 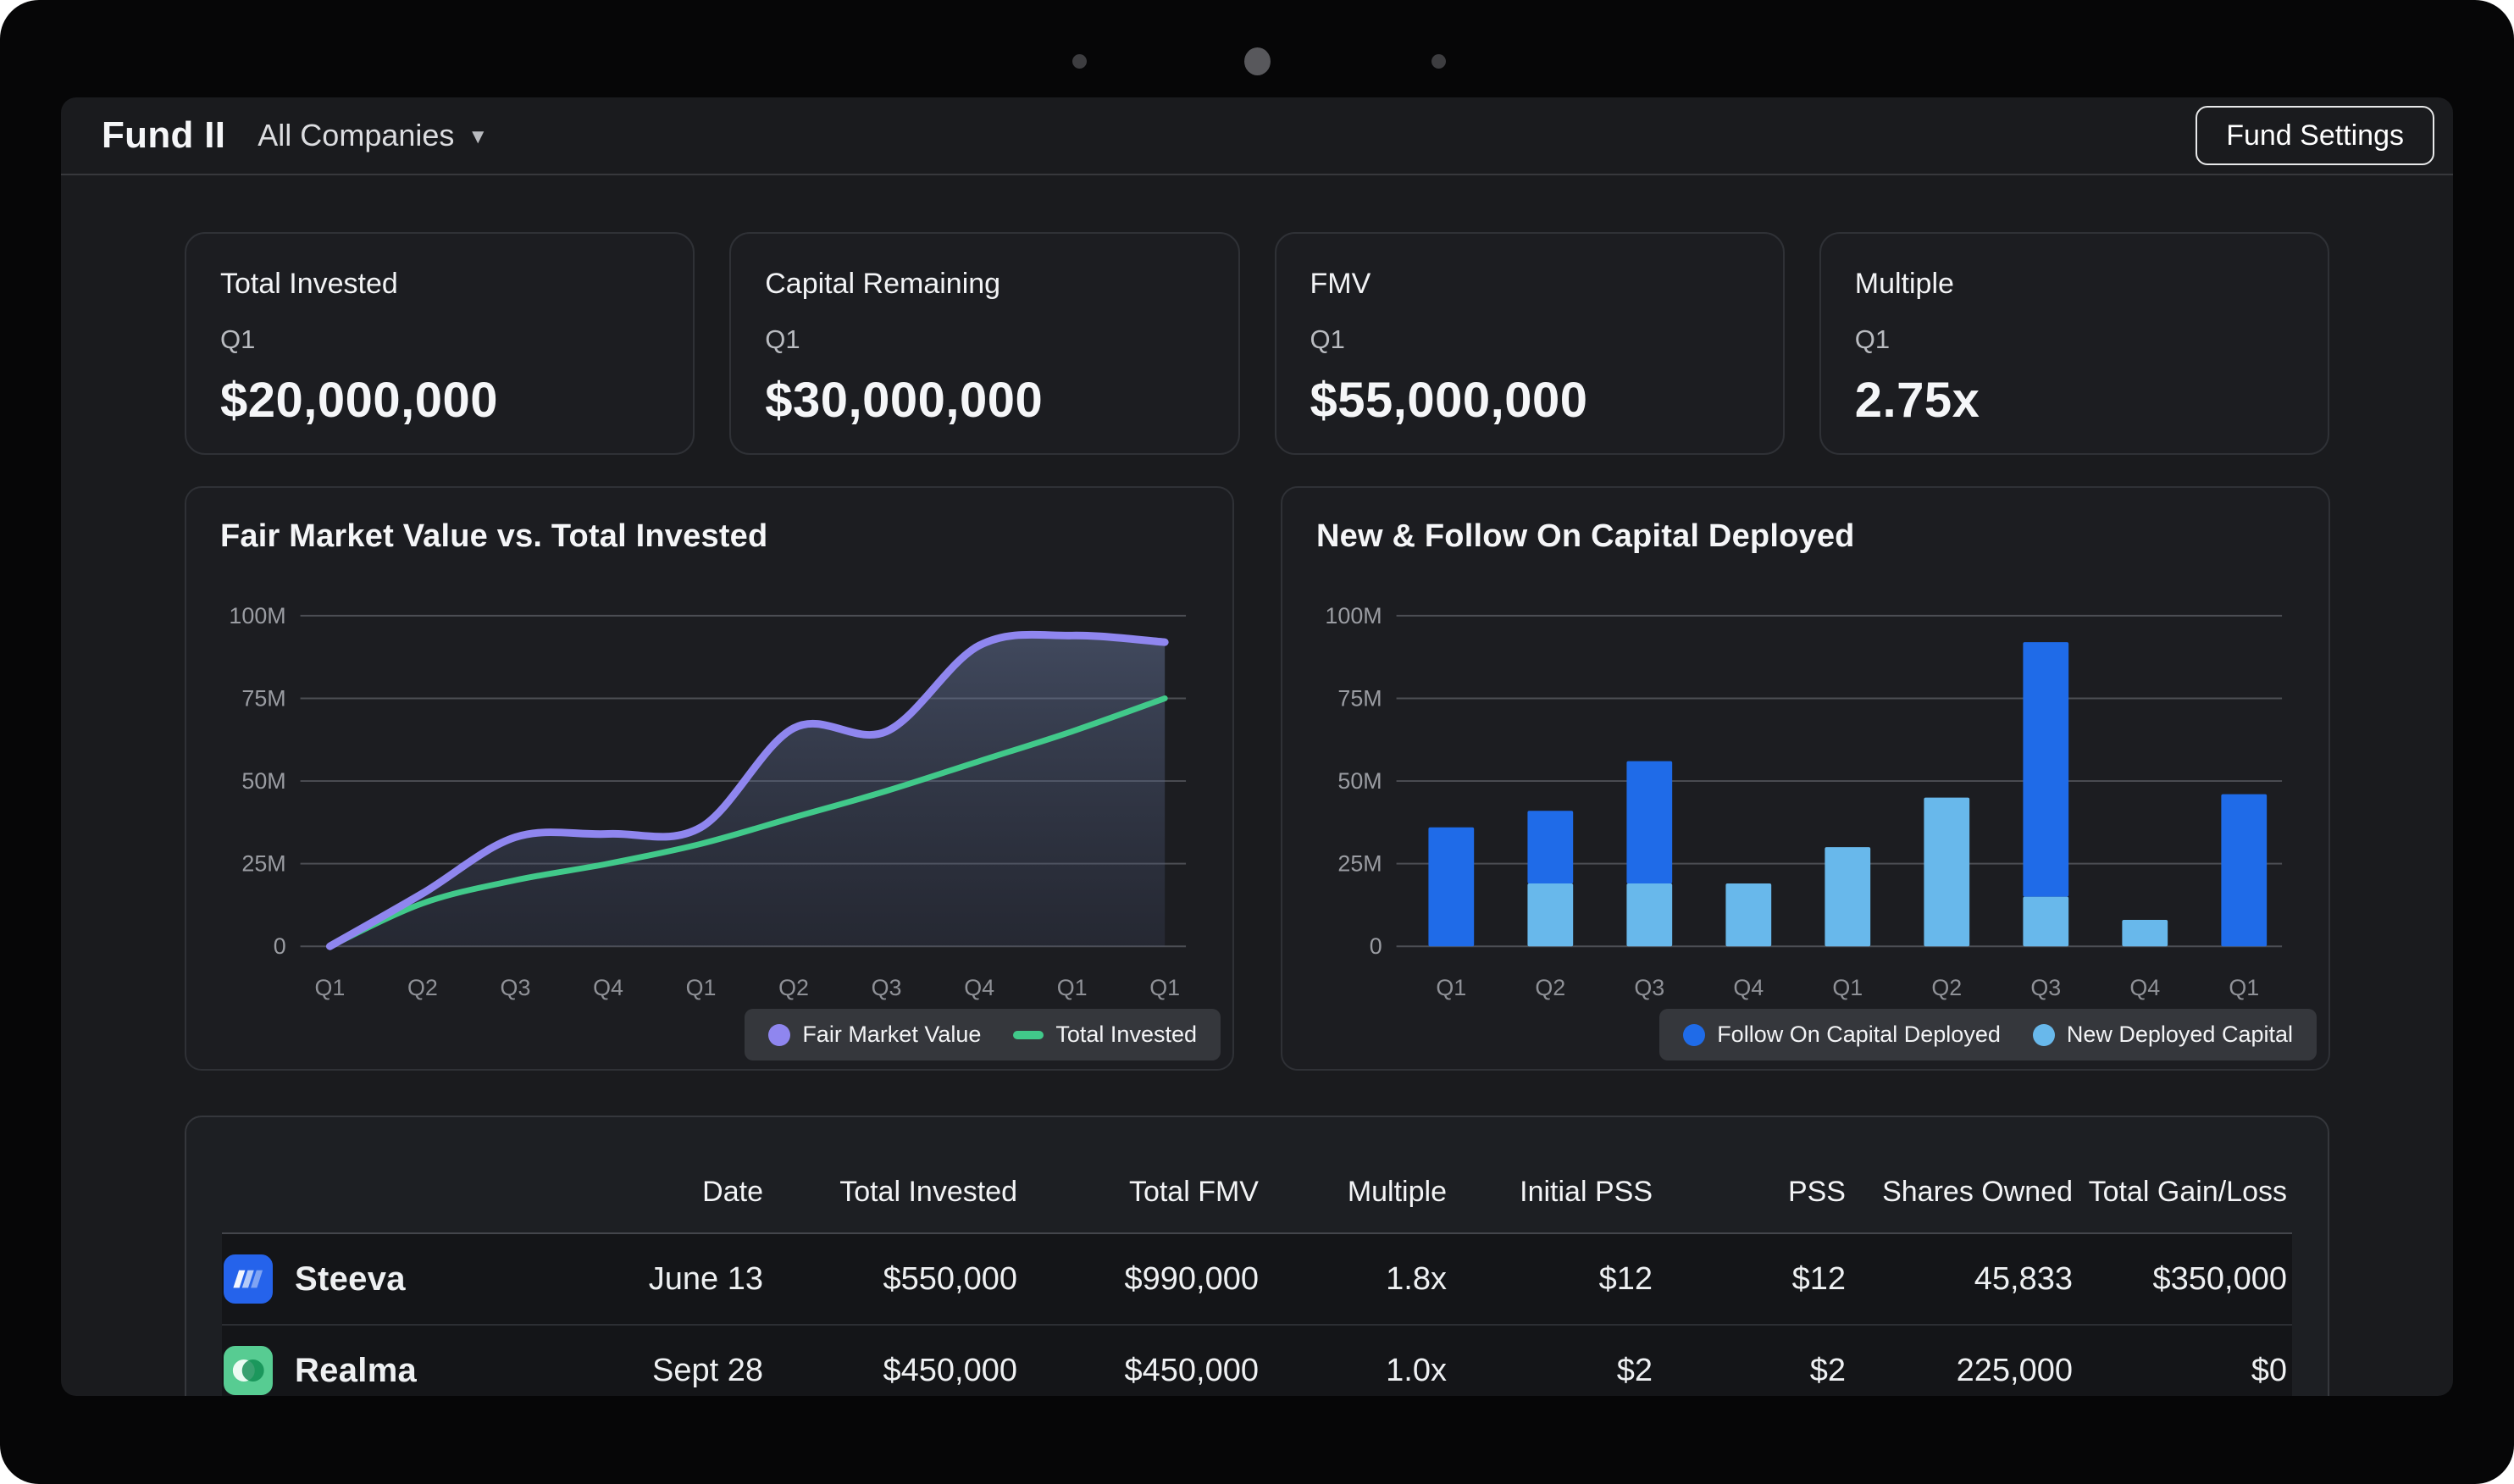 I want to click on fmv-chart-legend: Fair Market Value Total Invested, so click(x=983, y=1034).